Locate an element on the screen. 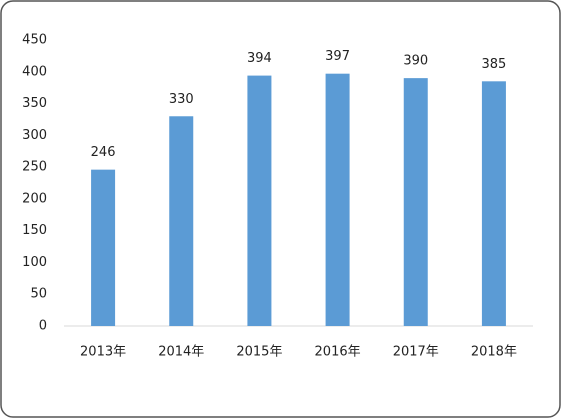 This screenshot has width=562, height=419. x-tick-label: 2015年 is located at coordinates (259, 352).